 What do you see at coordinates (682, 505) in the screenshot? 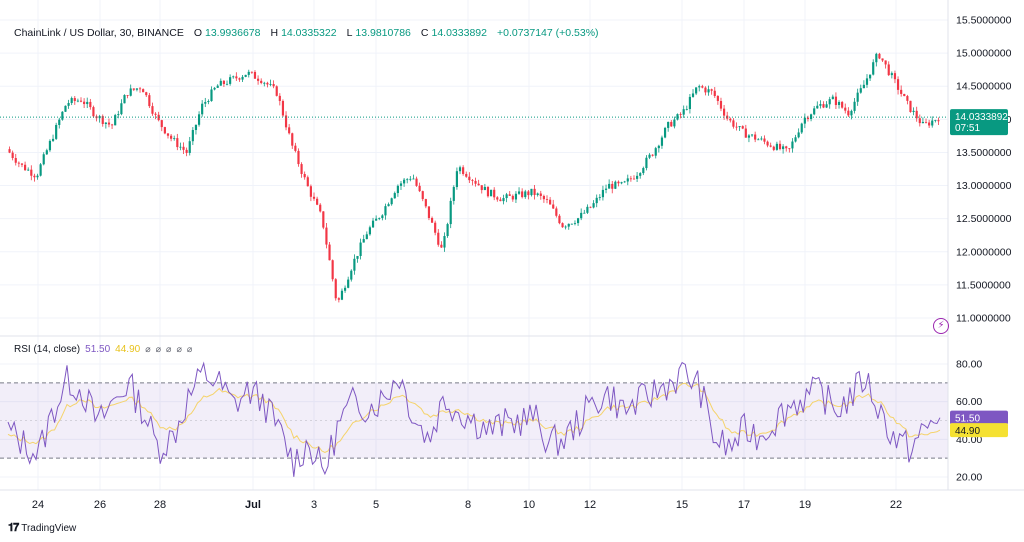
I see `time-tick-label: 15` at bounding box center [682, 505].